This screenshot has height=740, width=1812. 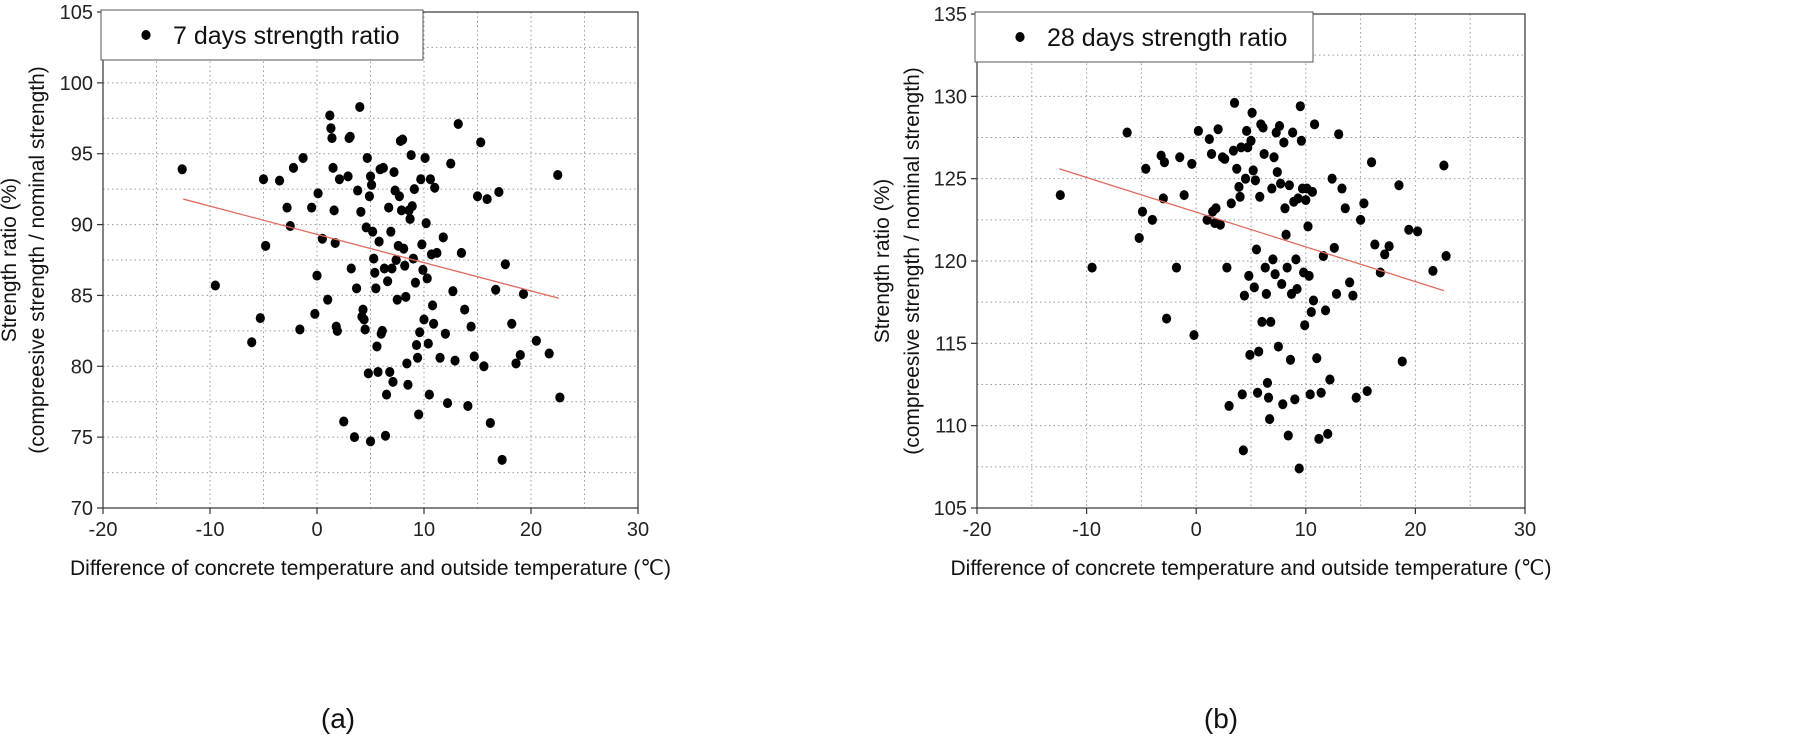 What do you see at coordinates (950, 97) in the screenshot?
I see `y-tick-label: 130` at bounding box center [950, 97].